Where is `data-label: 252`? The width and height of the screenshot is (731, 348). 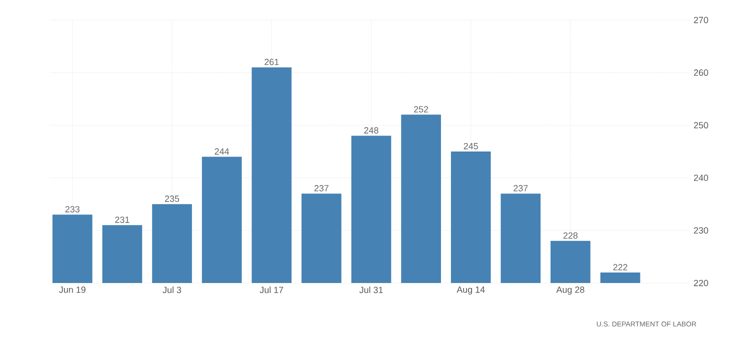 data-label: 252 is located at coordinates (421, 109).